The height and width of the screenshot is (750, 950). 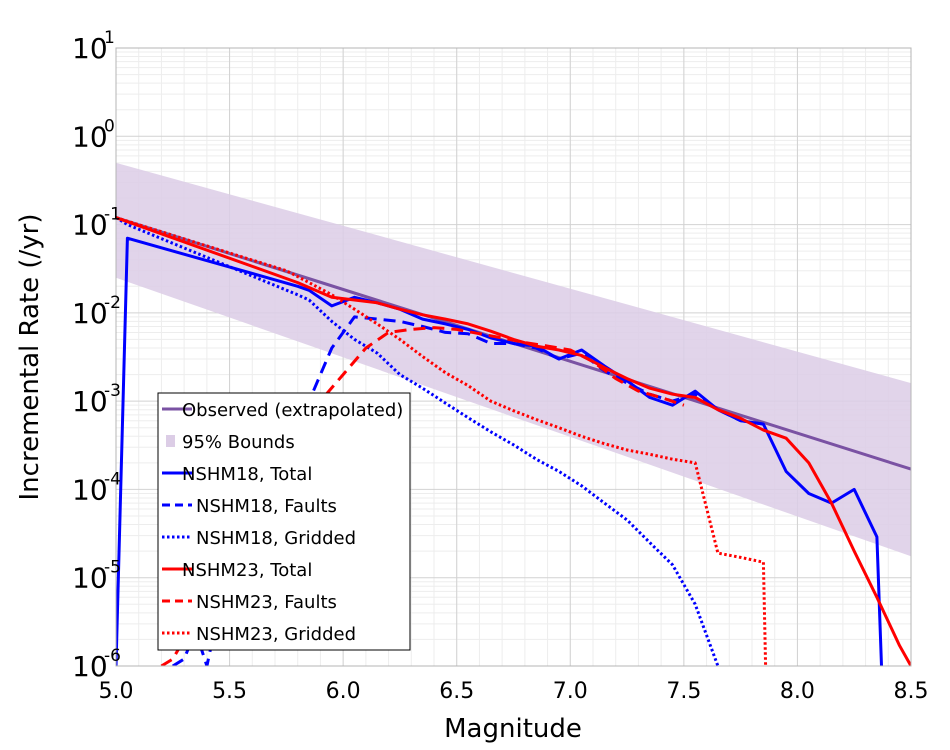 I want to click on y-tick-label: 10⁻³, so click(x=96, y=399).